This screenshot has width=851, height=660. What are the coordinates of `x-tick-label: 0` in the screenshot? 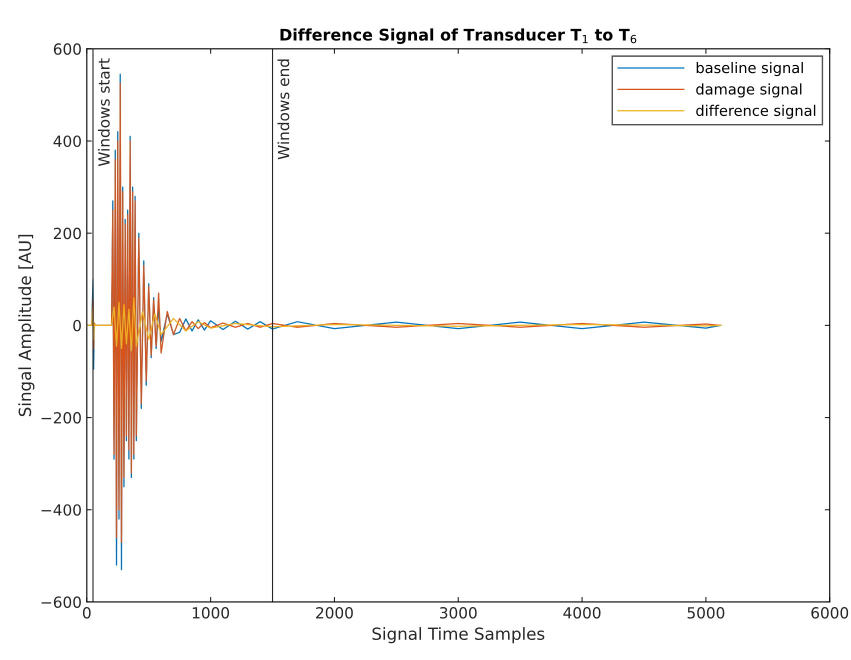 It's located at (86, 613).